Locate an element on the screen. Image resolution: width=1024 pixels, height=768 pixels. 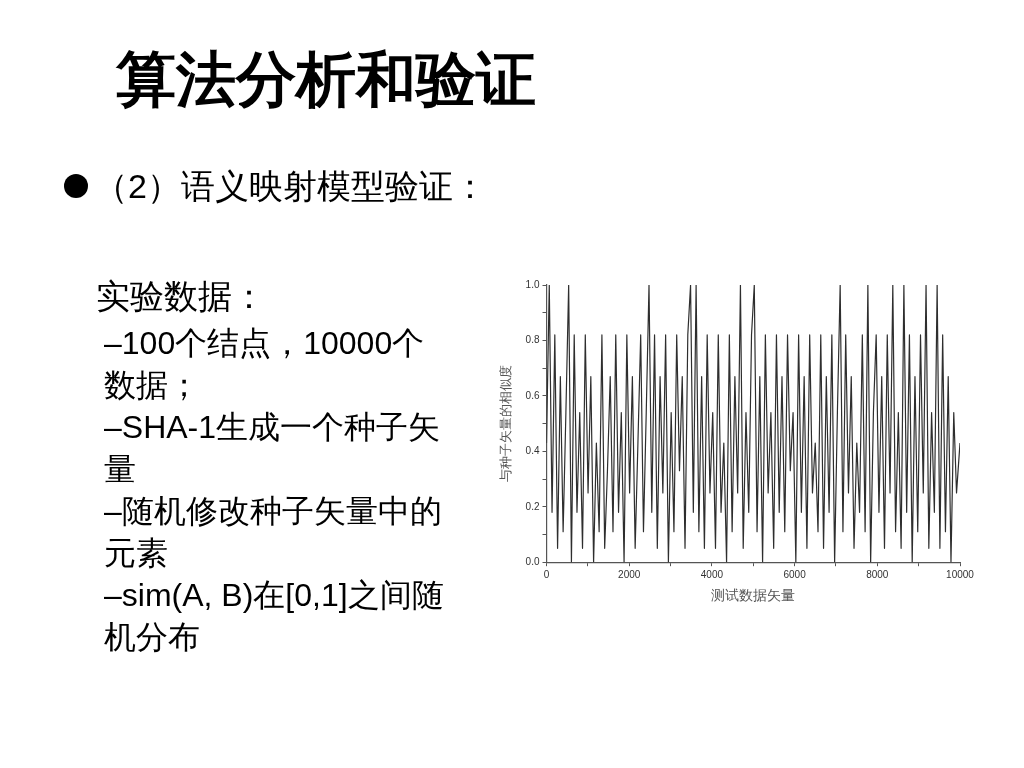
text: –SHA-1生成一个种子矢量 is located at coordinates (273, 448).